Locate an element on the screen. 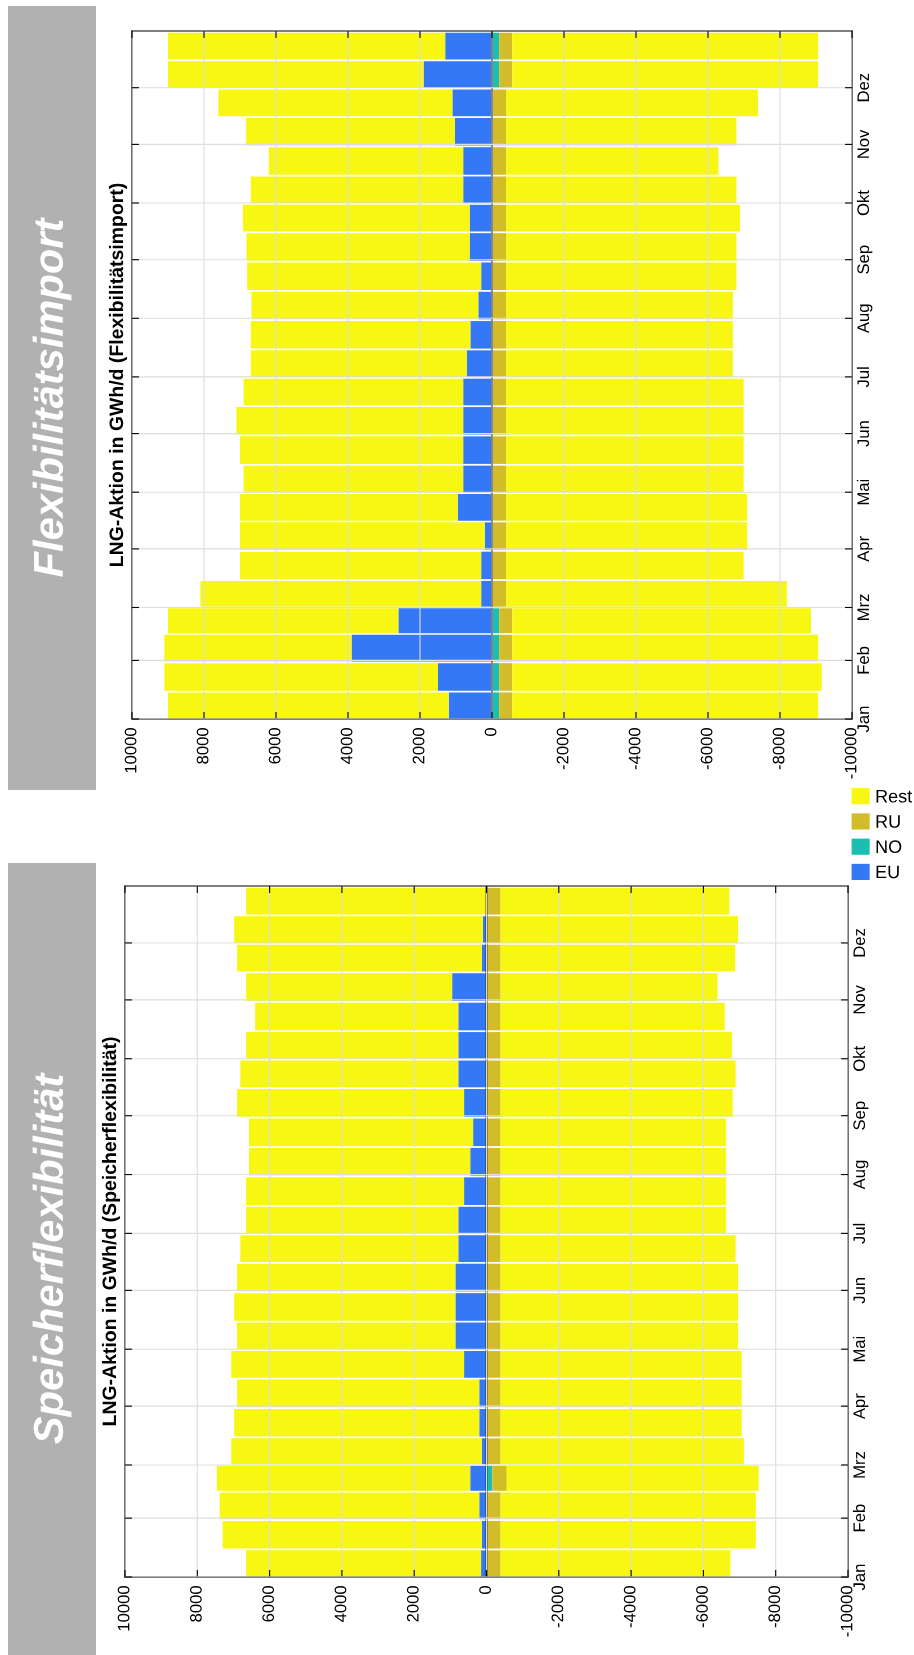 The height and width of the screenshot is (1655, 914). y-tick-label: Dez is located at coordinates (863, 87).